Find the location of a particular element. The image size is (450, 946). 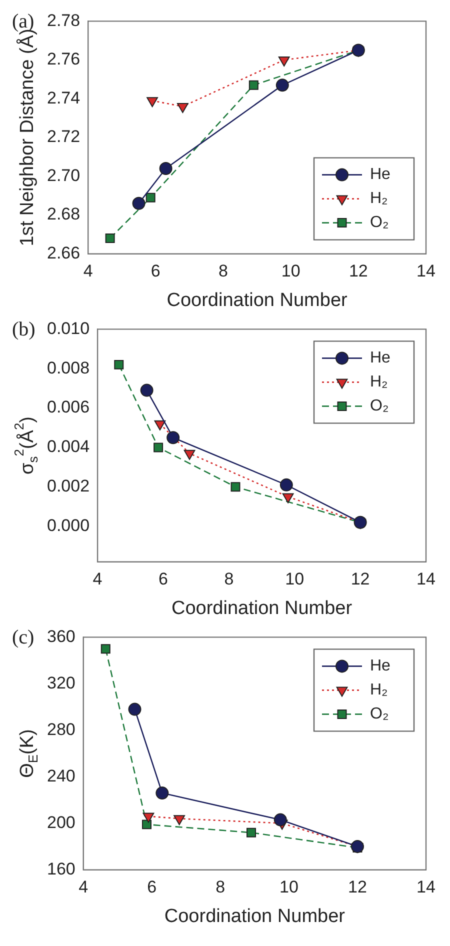

y-tick-label: 200 is located at coordinates (61, 822).